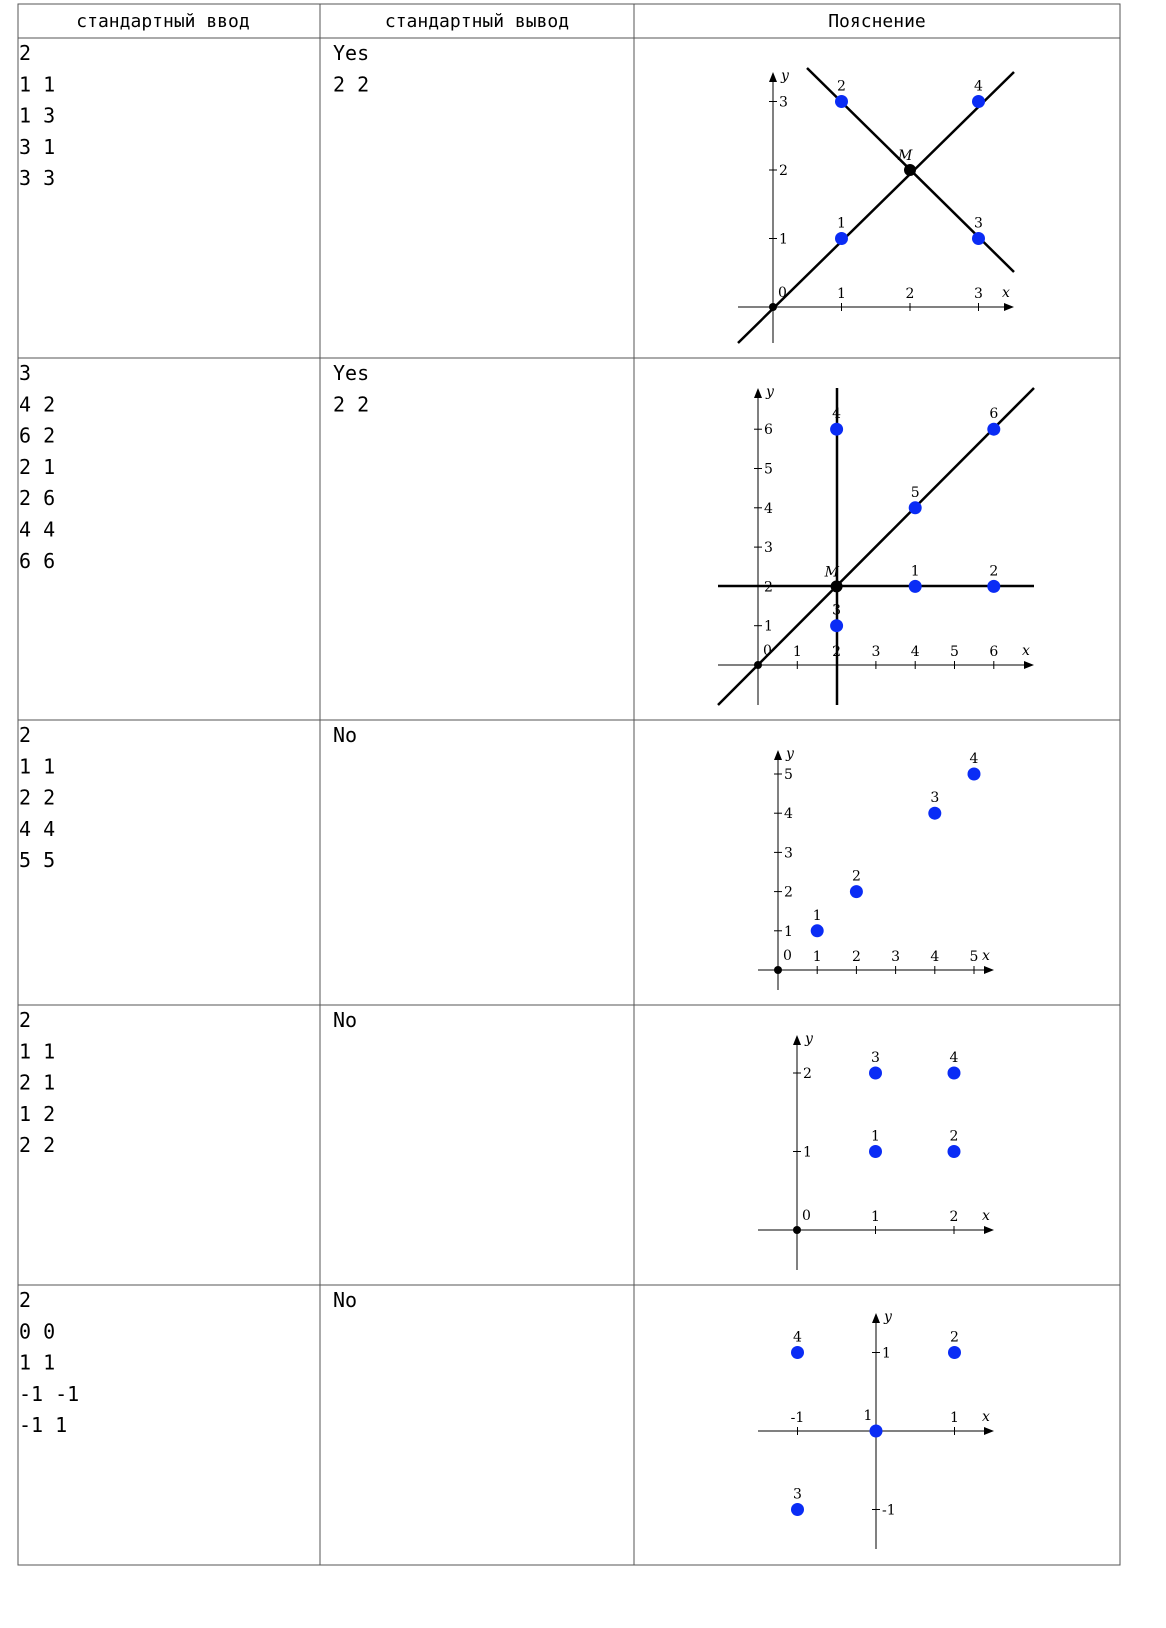  What do you see at coordinates (37, 1331) in the screenshot?
I see `input-line: 0 0` at bounding box center [37, 1331].